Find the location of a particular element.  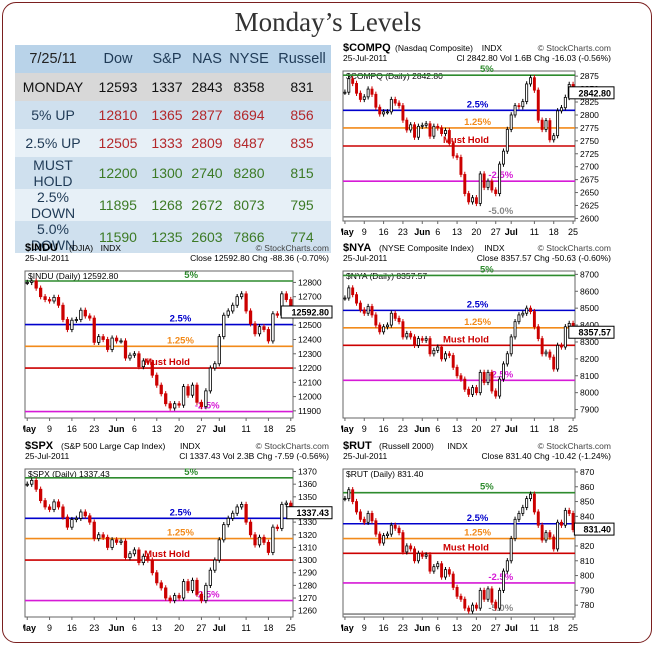

y-tick-label: 1350 is located at coordinates (307, 497).